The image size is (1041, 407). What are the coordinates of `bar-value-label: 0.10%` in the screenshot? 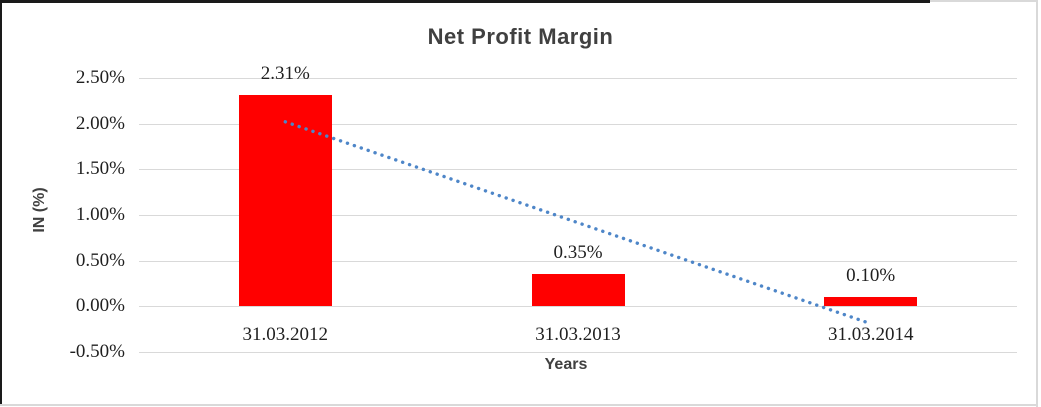 It's located at (871, 276).